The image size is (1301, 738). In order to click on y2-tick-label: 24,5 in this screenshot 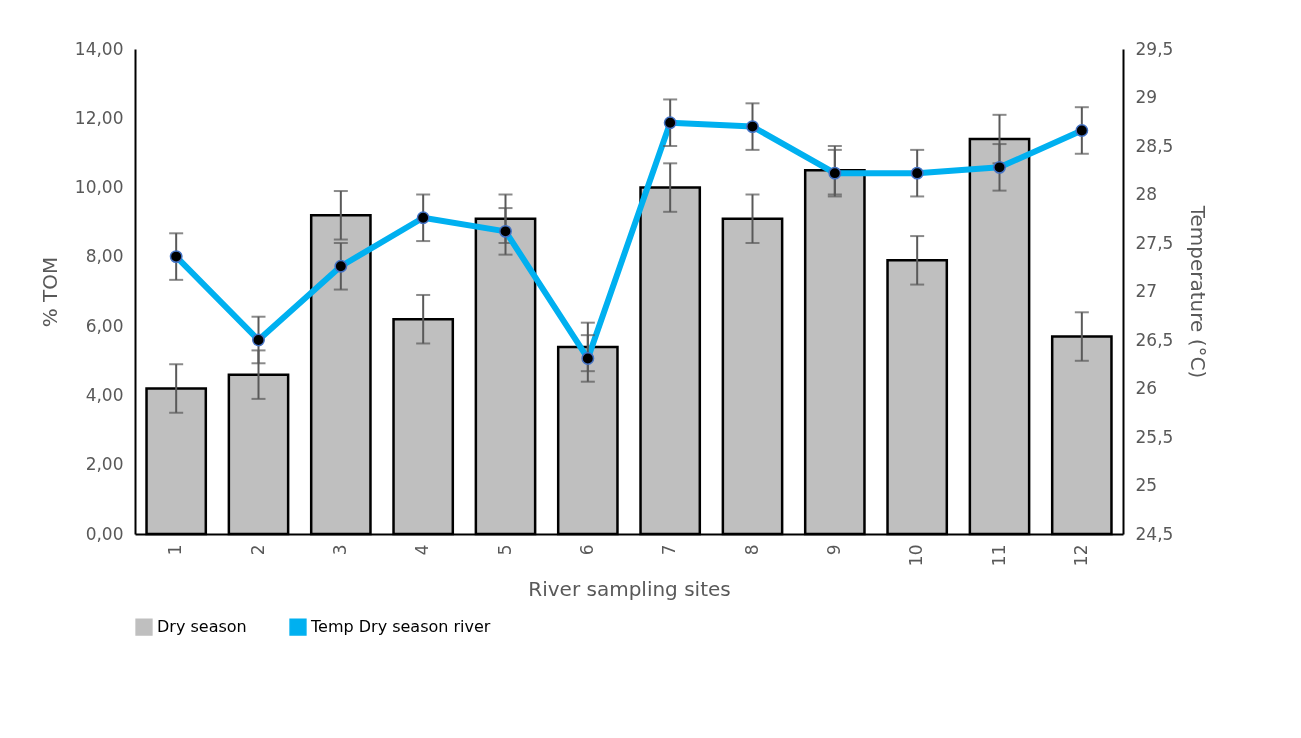, I will do `click(1154, 533)`.